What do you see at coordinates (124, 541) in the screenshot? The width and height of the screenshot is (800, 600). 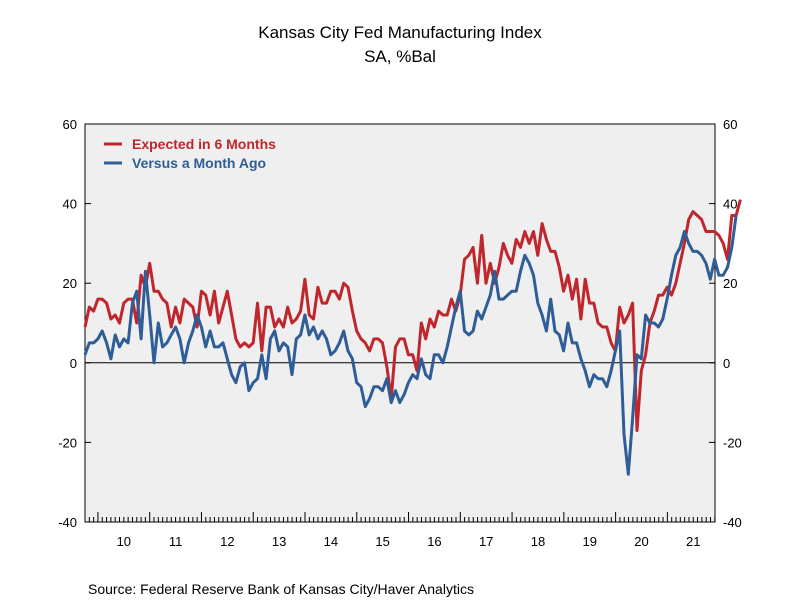 I see `x-tick-label: 10` at bounding box center [124, 541].